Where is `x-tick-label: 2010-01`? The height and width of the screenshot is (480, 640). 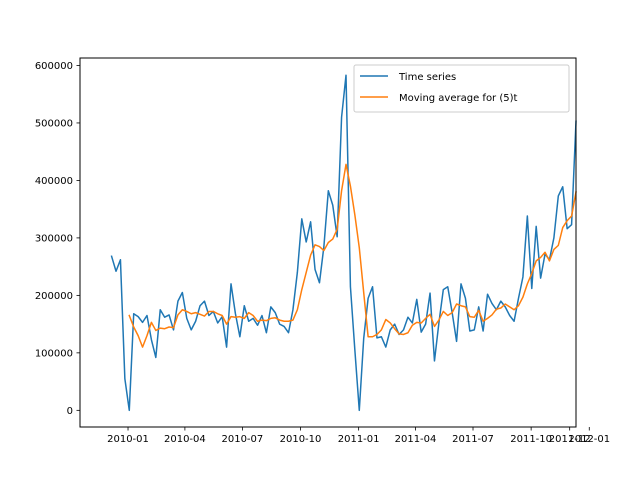
x-tick-label: 2010-01 is located at coordinates (128, 439).